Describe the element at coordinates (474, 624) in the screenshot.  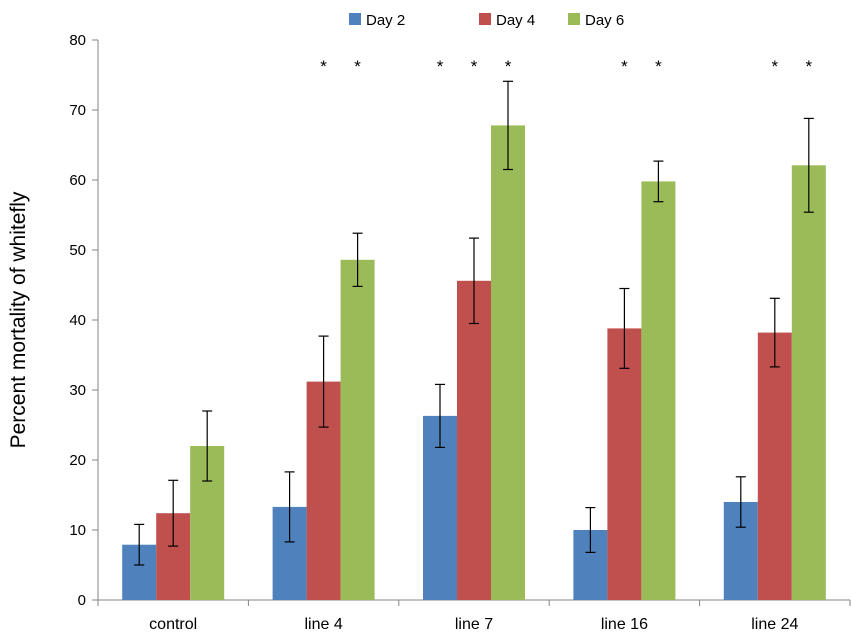
I see `x-tick-label: line 7` at that location.